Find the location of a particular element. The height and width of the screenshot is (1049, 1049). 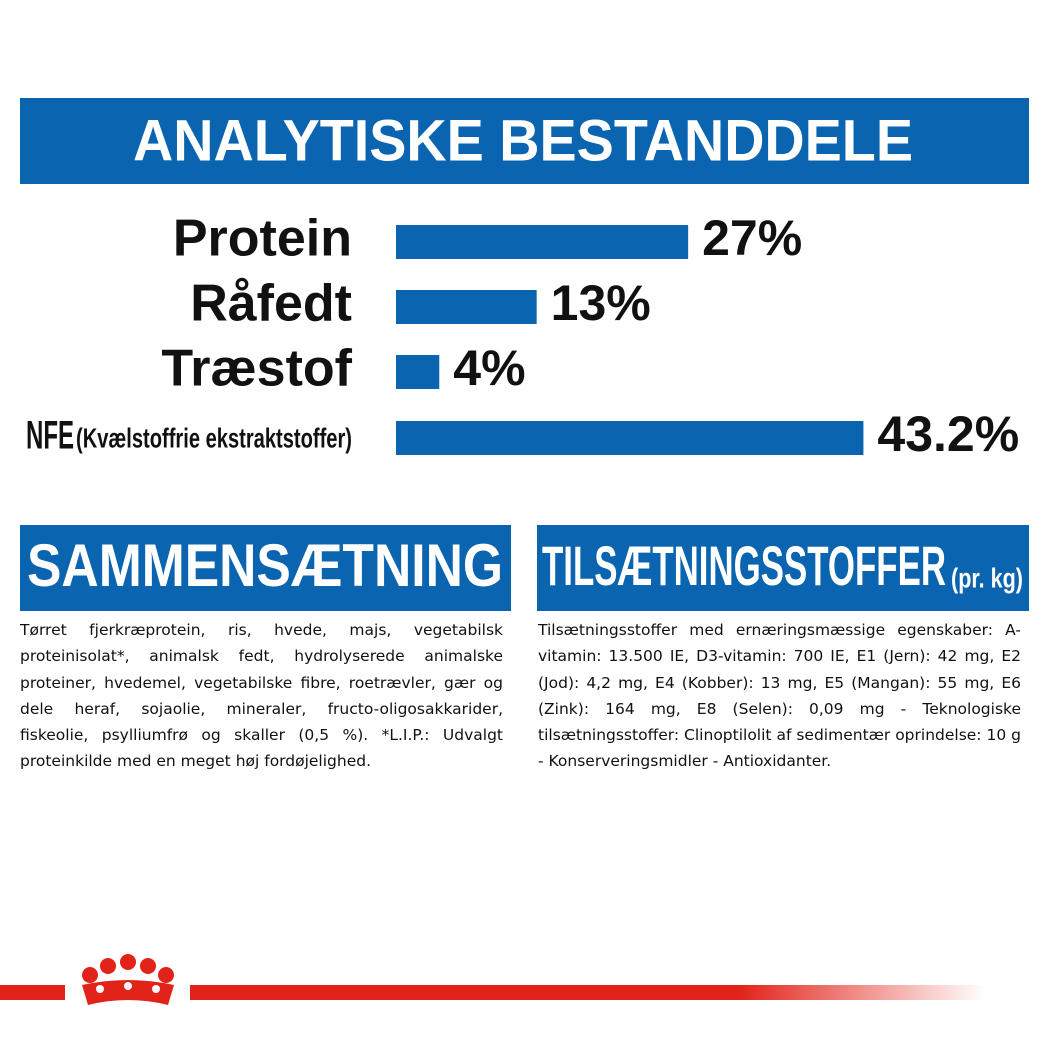

composition-title: SAMMENSÆTNING is located at coordinates (265, 565).